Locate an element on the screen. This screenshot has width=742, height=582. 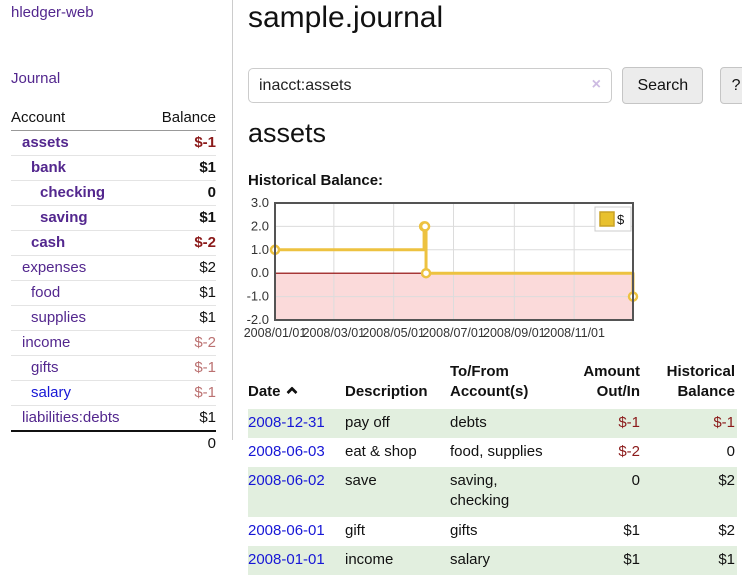
account-link-assets: assets is located at coordinates (45, 142).